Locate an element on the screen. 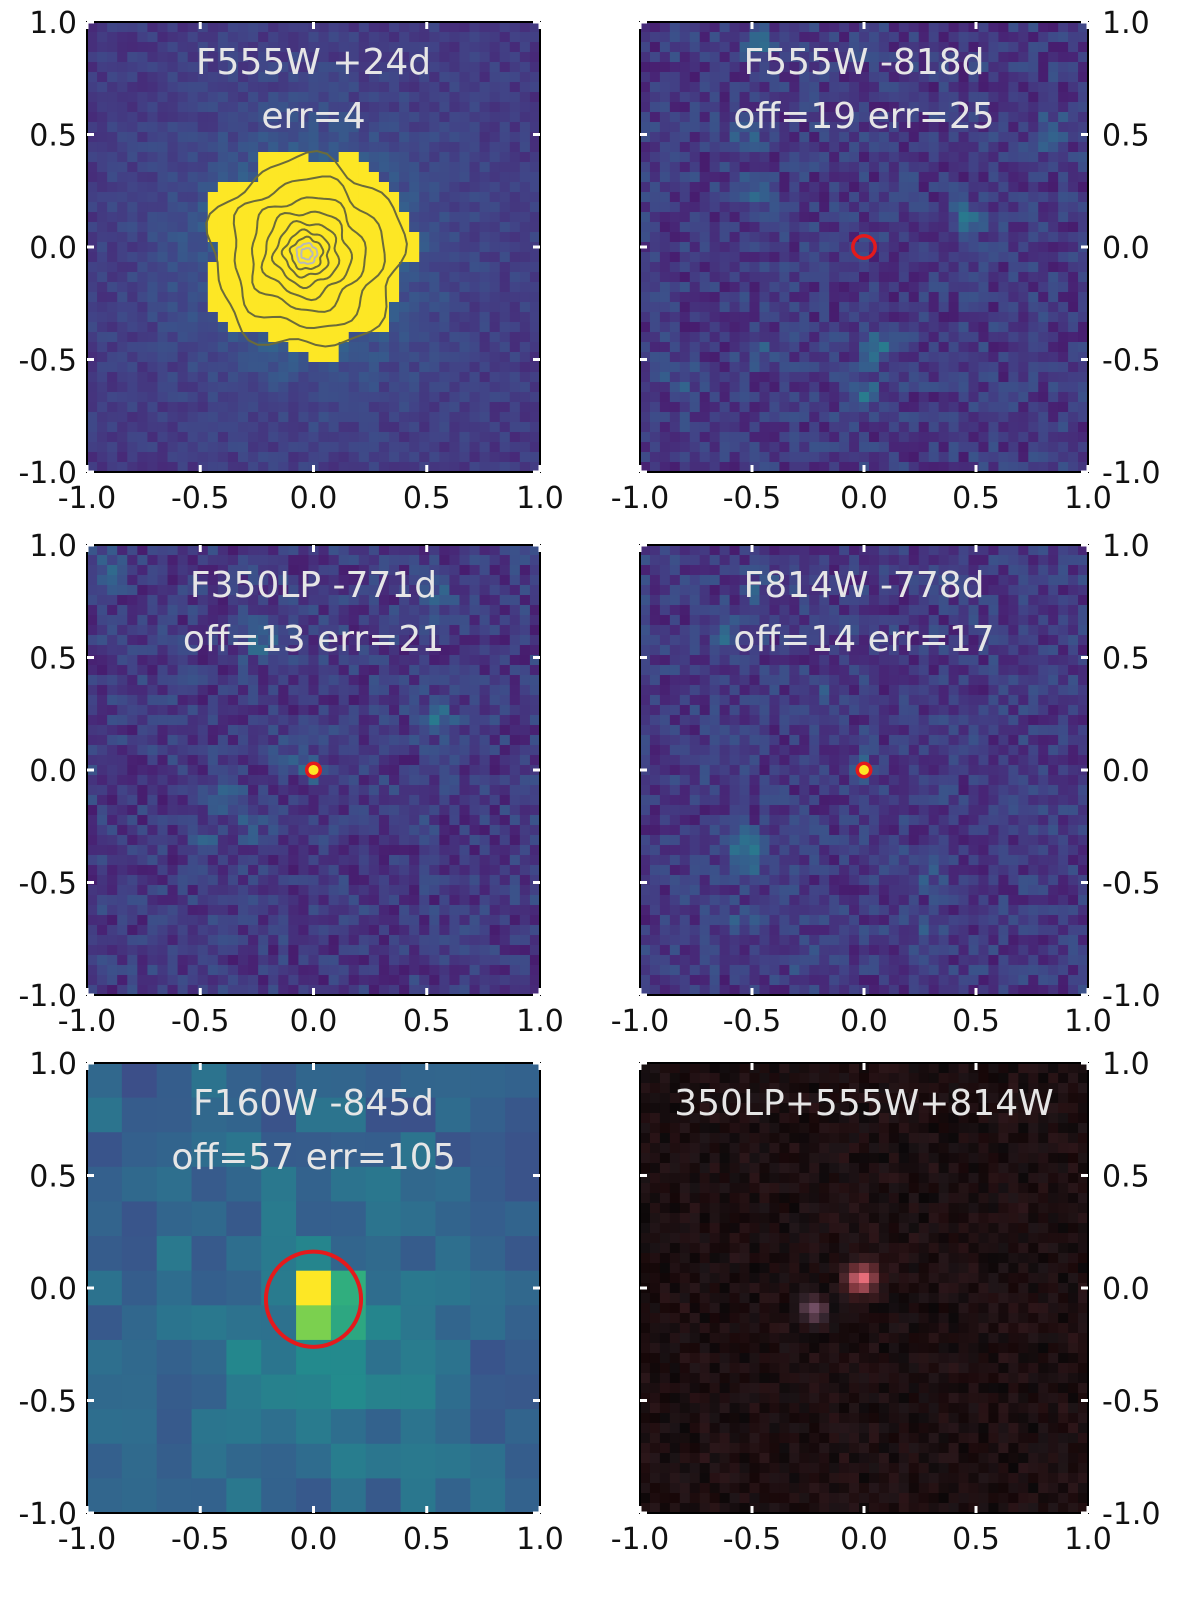 The image size is (1200, 1606). panel-title-line: F555W +24d is located at coordinates (313, 62).